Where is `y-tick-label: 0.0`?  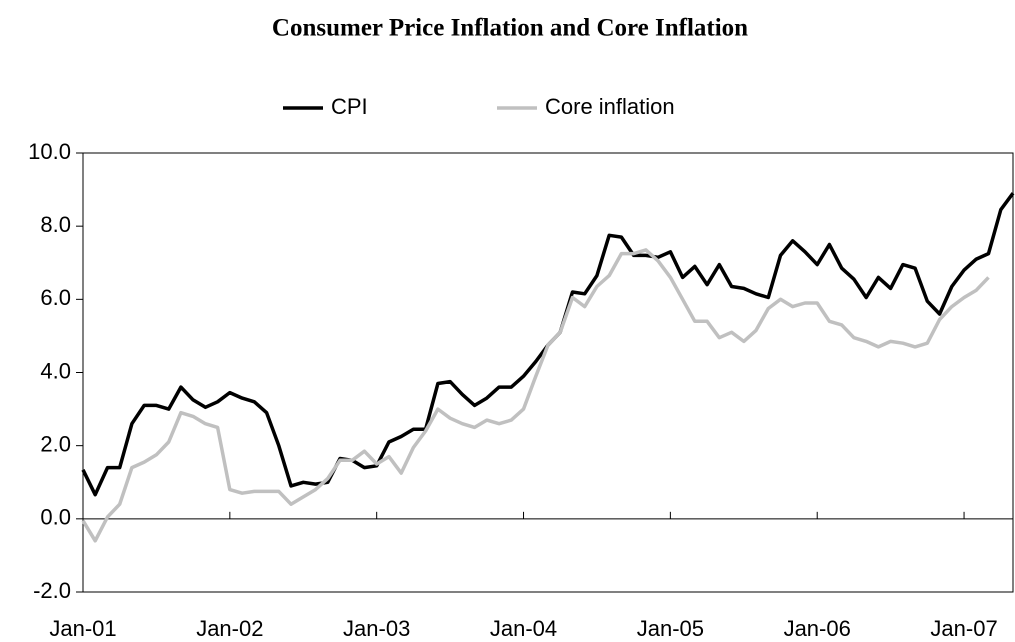 y-tick-label: 0.0 is located at coordinates (55, 517).